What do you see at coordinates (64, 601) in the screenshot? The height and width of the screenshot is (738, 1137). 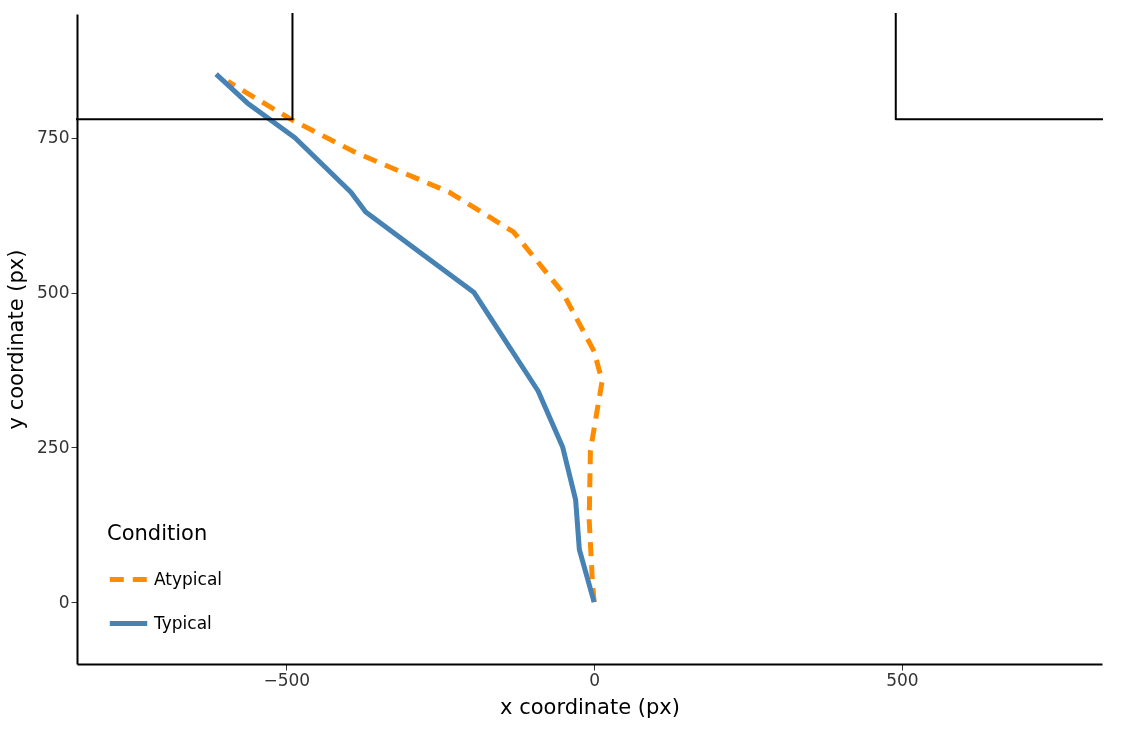 I see `y-tick-label: 0` at bounding box center [64, 601].